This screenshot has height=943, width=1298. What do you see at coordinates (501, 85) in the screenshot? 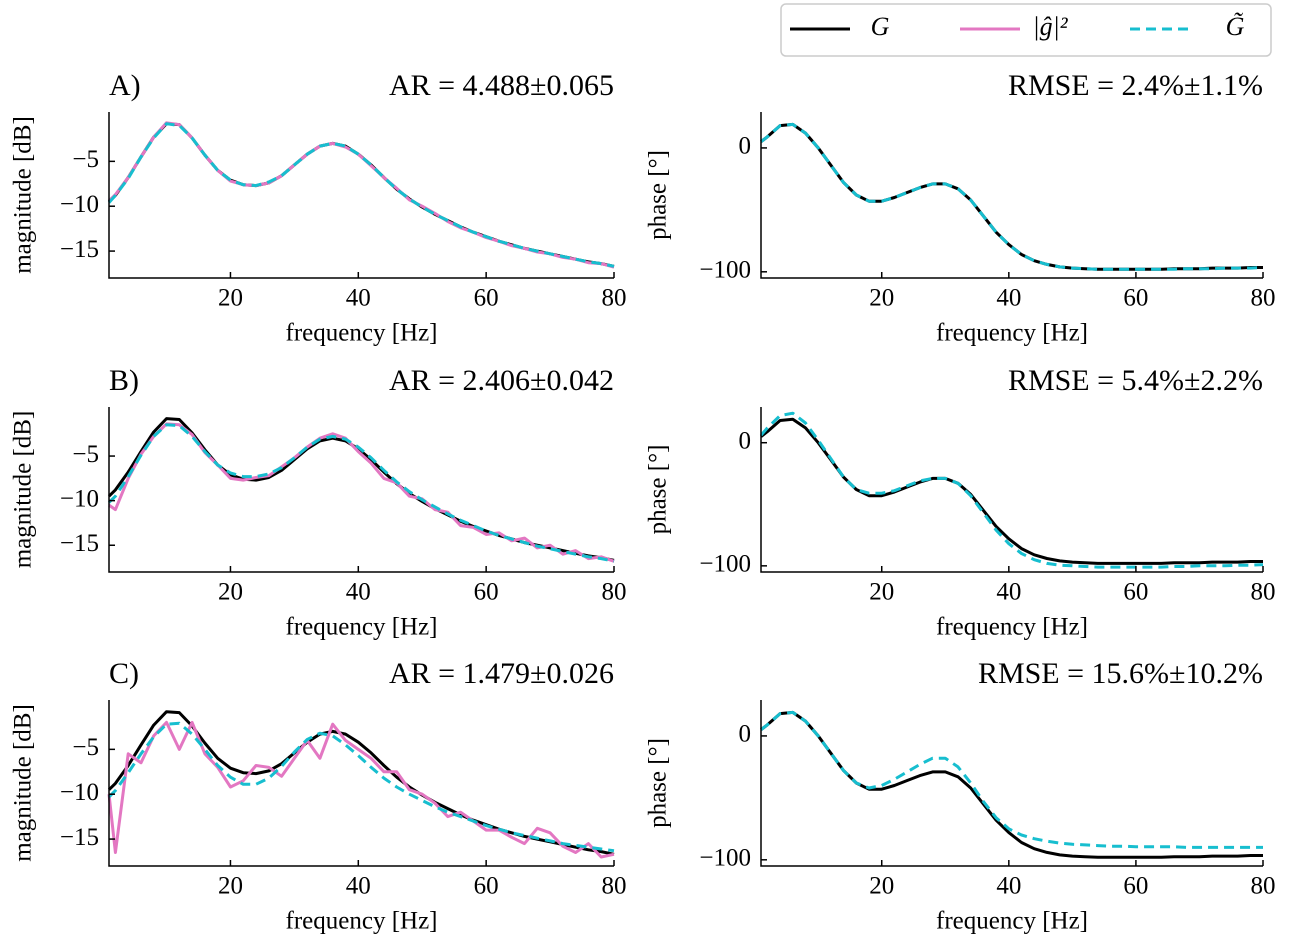
I see `panel-title: AR = 4.488±0.065` at bounding box center [501, 85].